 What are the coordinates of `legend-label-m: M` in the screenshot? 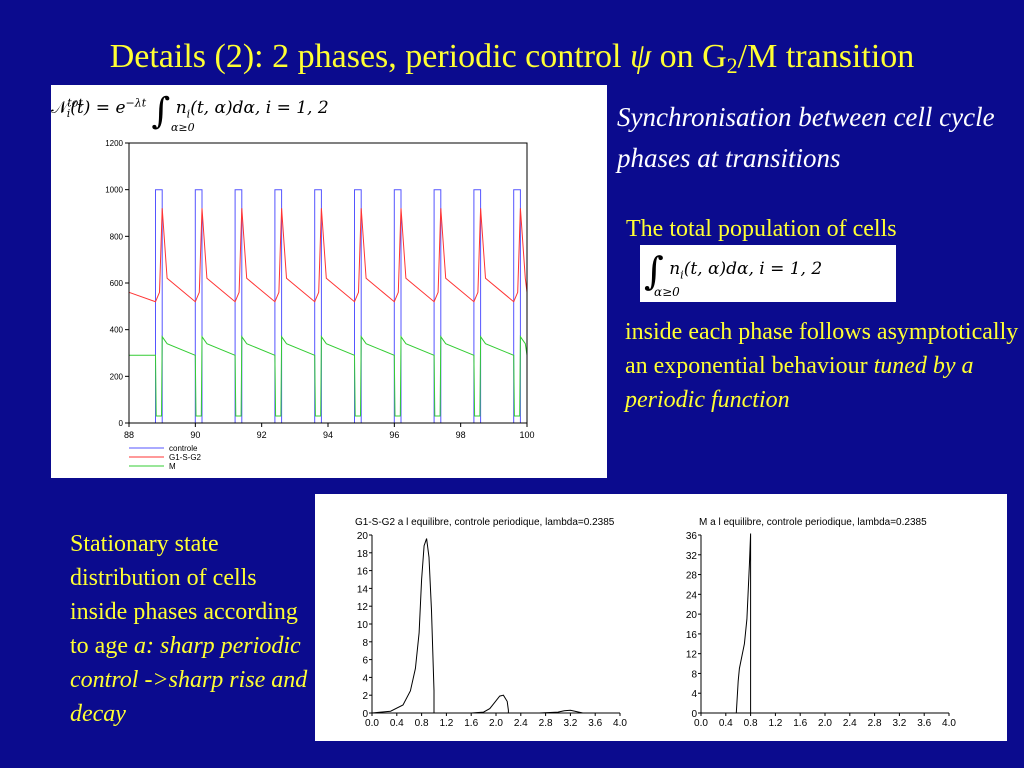 It's located at (172, 466).